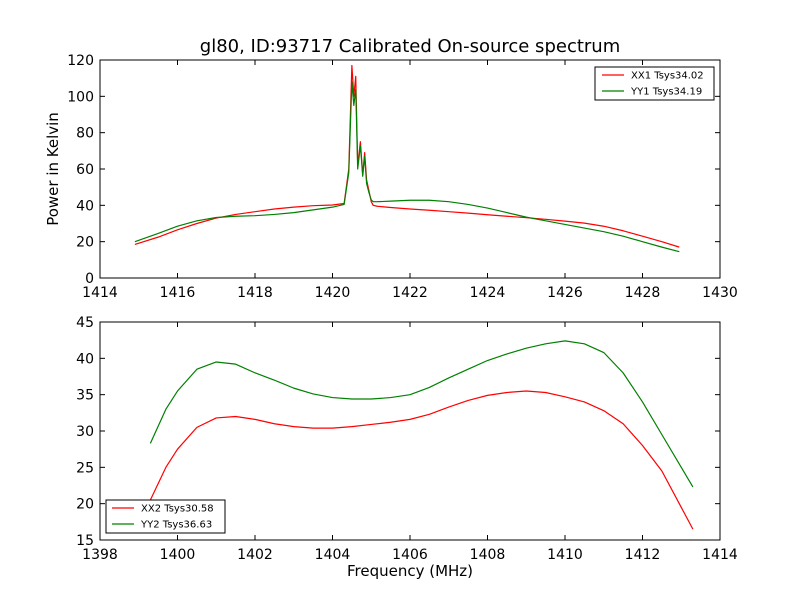 The image size is (800, 600). I want to click on y-tick-label: 100, so click(80, 97).